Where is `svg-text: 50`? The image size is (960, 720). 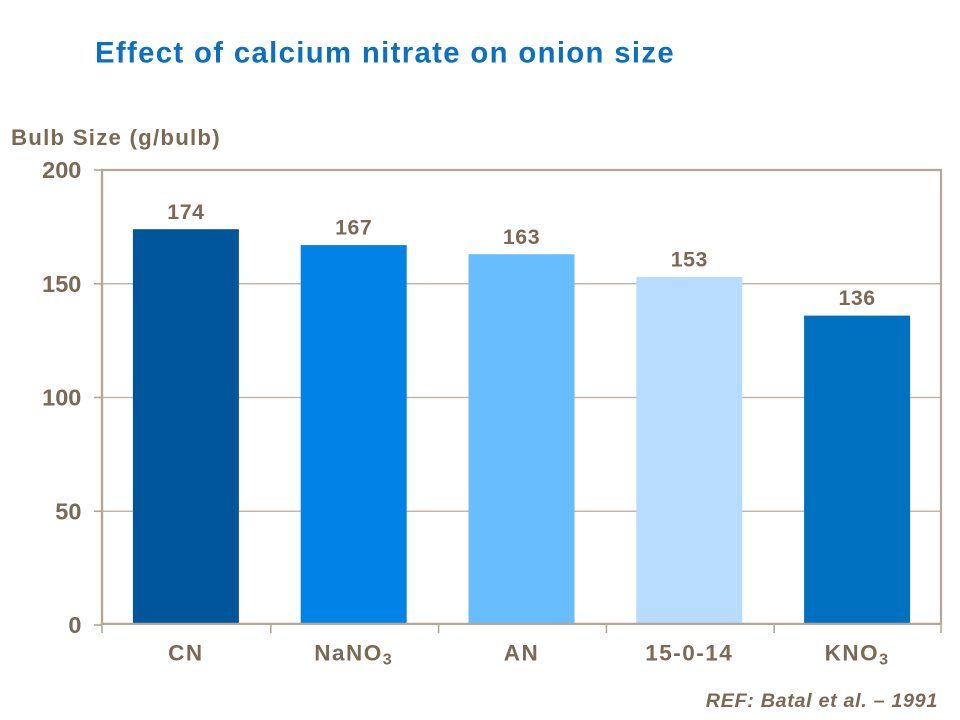 svg-text: 50 is located at coordinates (68, 511).